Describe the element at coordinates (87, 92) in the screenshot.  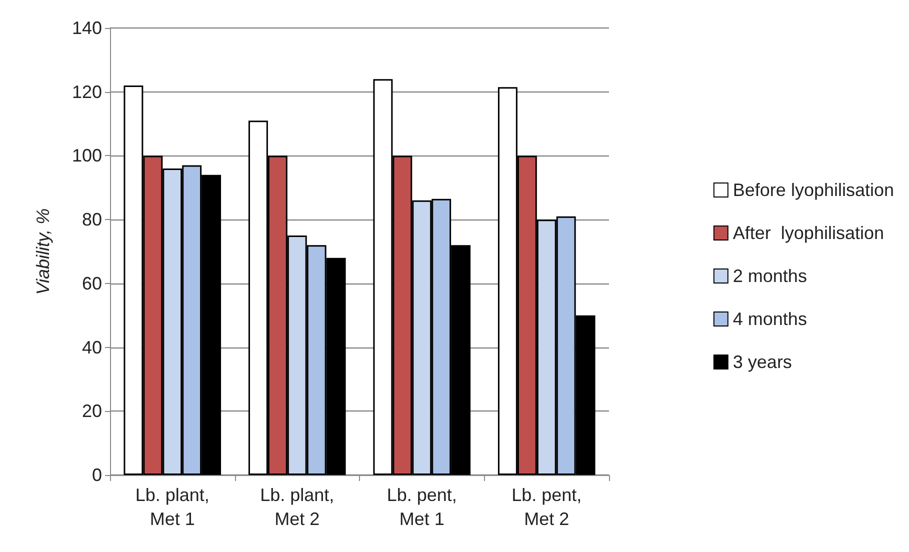
I see `y-tick-label: 120` at that location.